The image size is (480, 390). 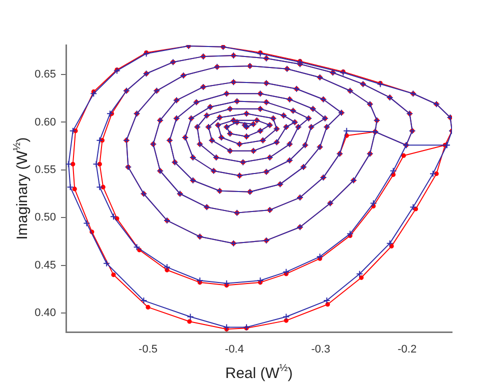 What do you see at coordinates (45, 265) in the screenshot?
I see `y-tick-label: 0.45` at bounding box center [45, 265].